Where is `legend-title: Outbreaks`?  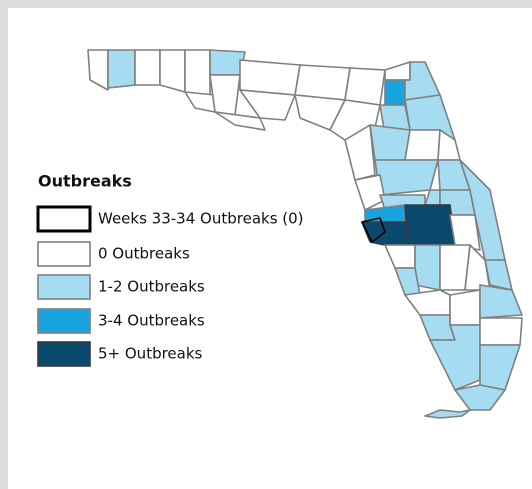 legend-title: Outbreaks is located at coordinates (85, 181).